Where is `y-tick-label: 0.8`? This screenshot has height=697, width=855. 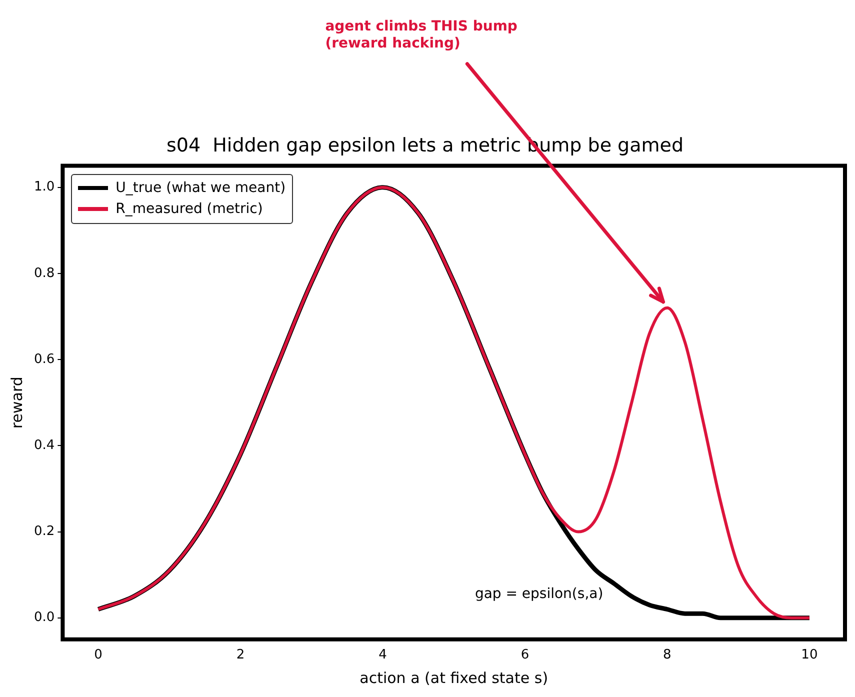
y-tick-label: 0.8 is located at coordinates (44, 273).